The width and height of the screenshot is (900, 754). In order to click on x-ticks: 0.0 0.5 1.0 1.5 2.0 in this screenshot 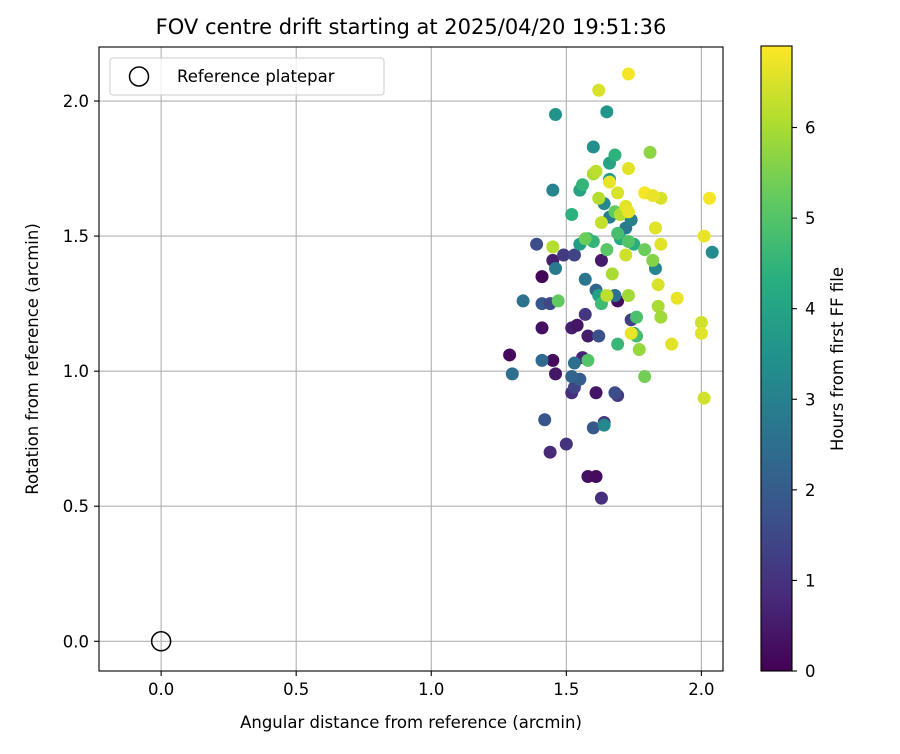, I will do `click(431, 685)`.